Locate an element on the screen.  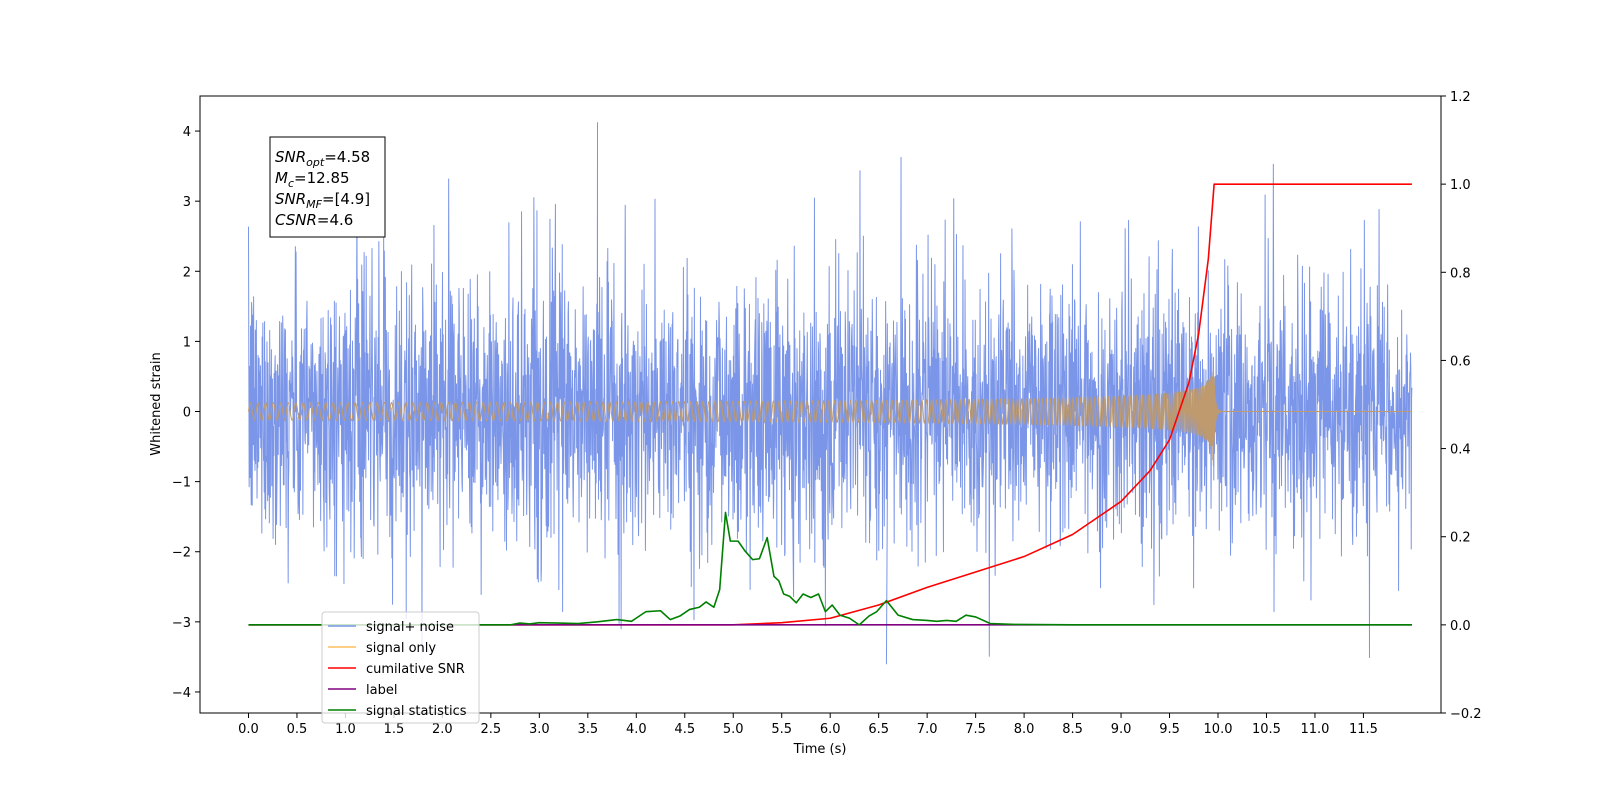
y2-tick-label: 0.6 is located at coordinates (1460, 361).